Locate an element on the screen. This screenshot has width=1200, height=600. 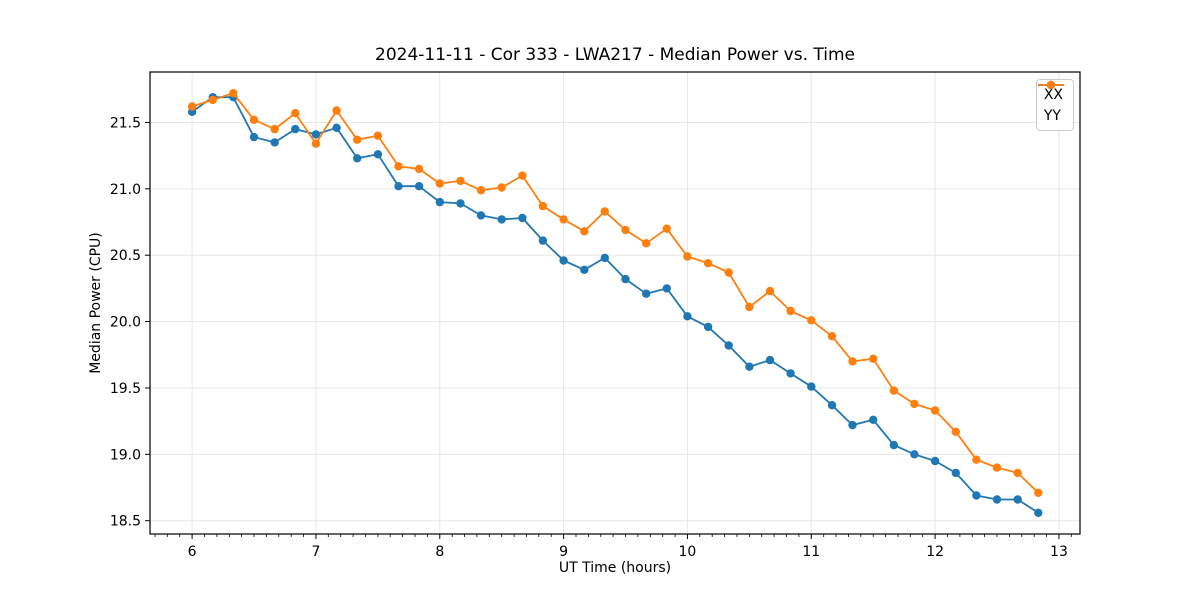
svg-text: 10 is located at coordinates (688, 552).